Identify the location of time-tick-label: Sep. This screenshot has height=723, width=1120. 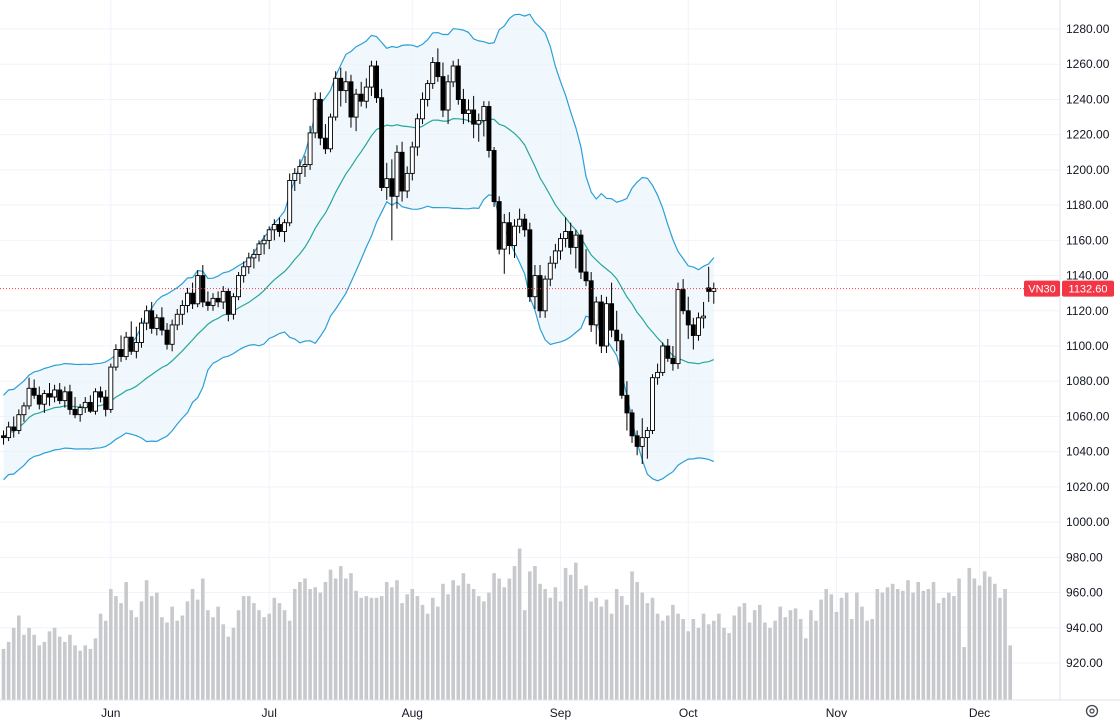
(561, 713).